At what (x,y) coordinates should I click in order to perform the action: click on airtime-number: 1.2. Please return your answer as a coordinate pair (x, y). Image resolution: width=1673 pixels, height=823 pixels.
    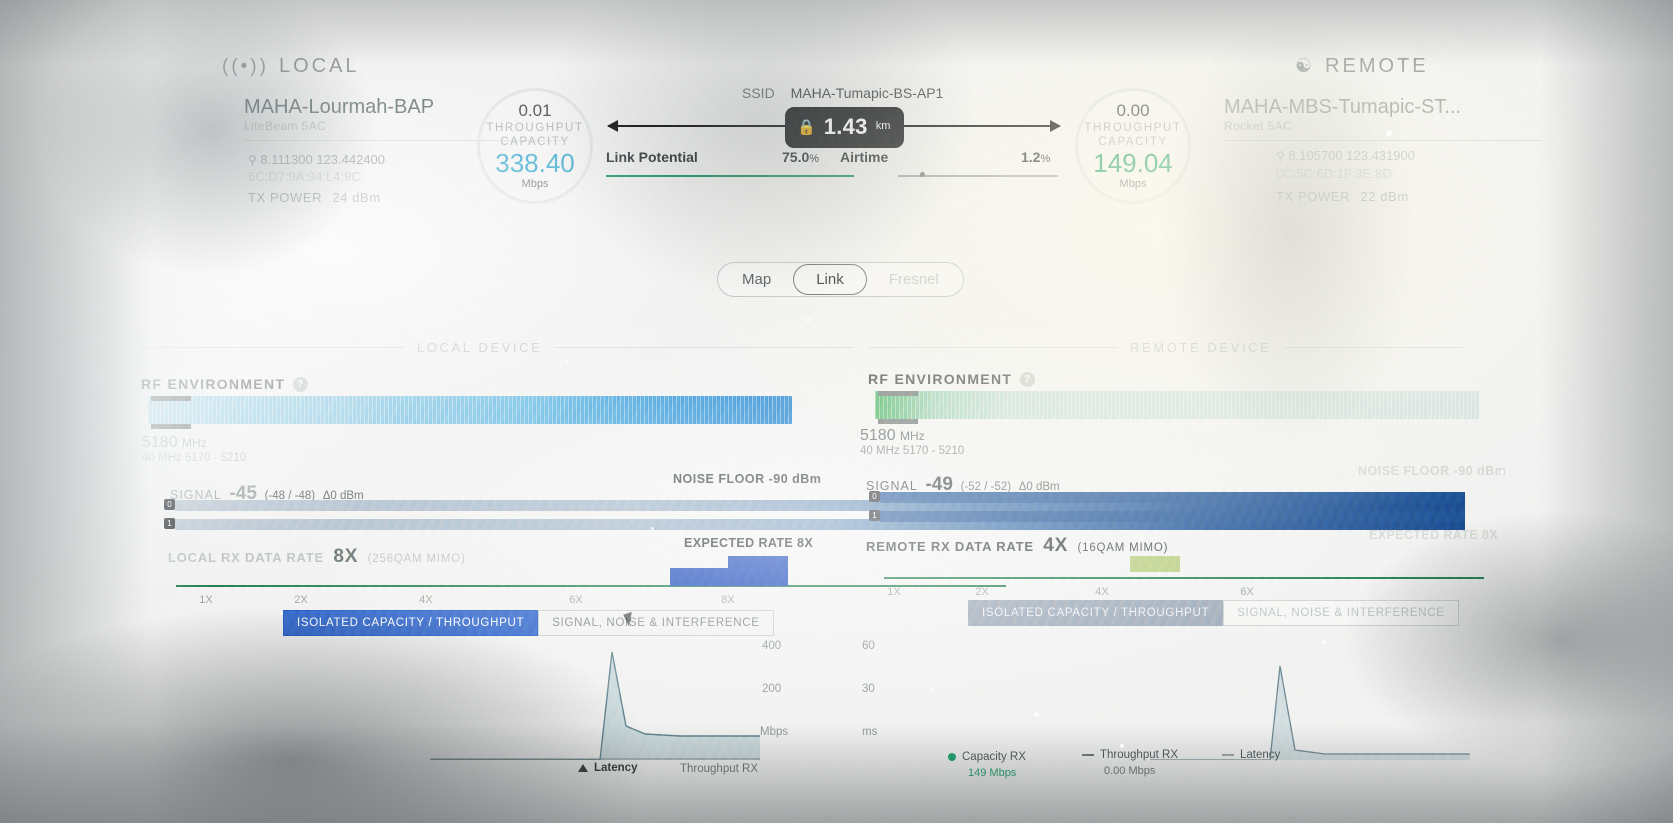
    Looking at the image, I should click on (1031, 157).